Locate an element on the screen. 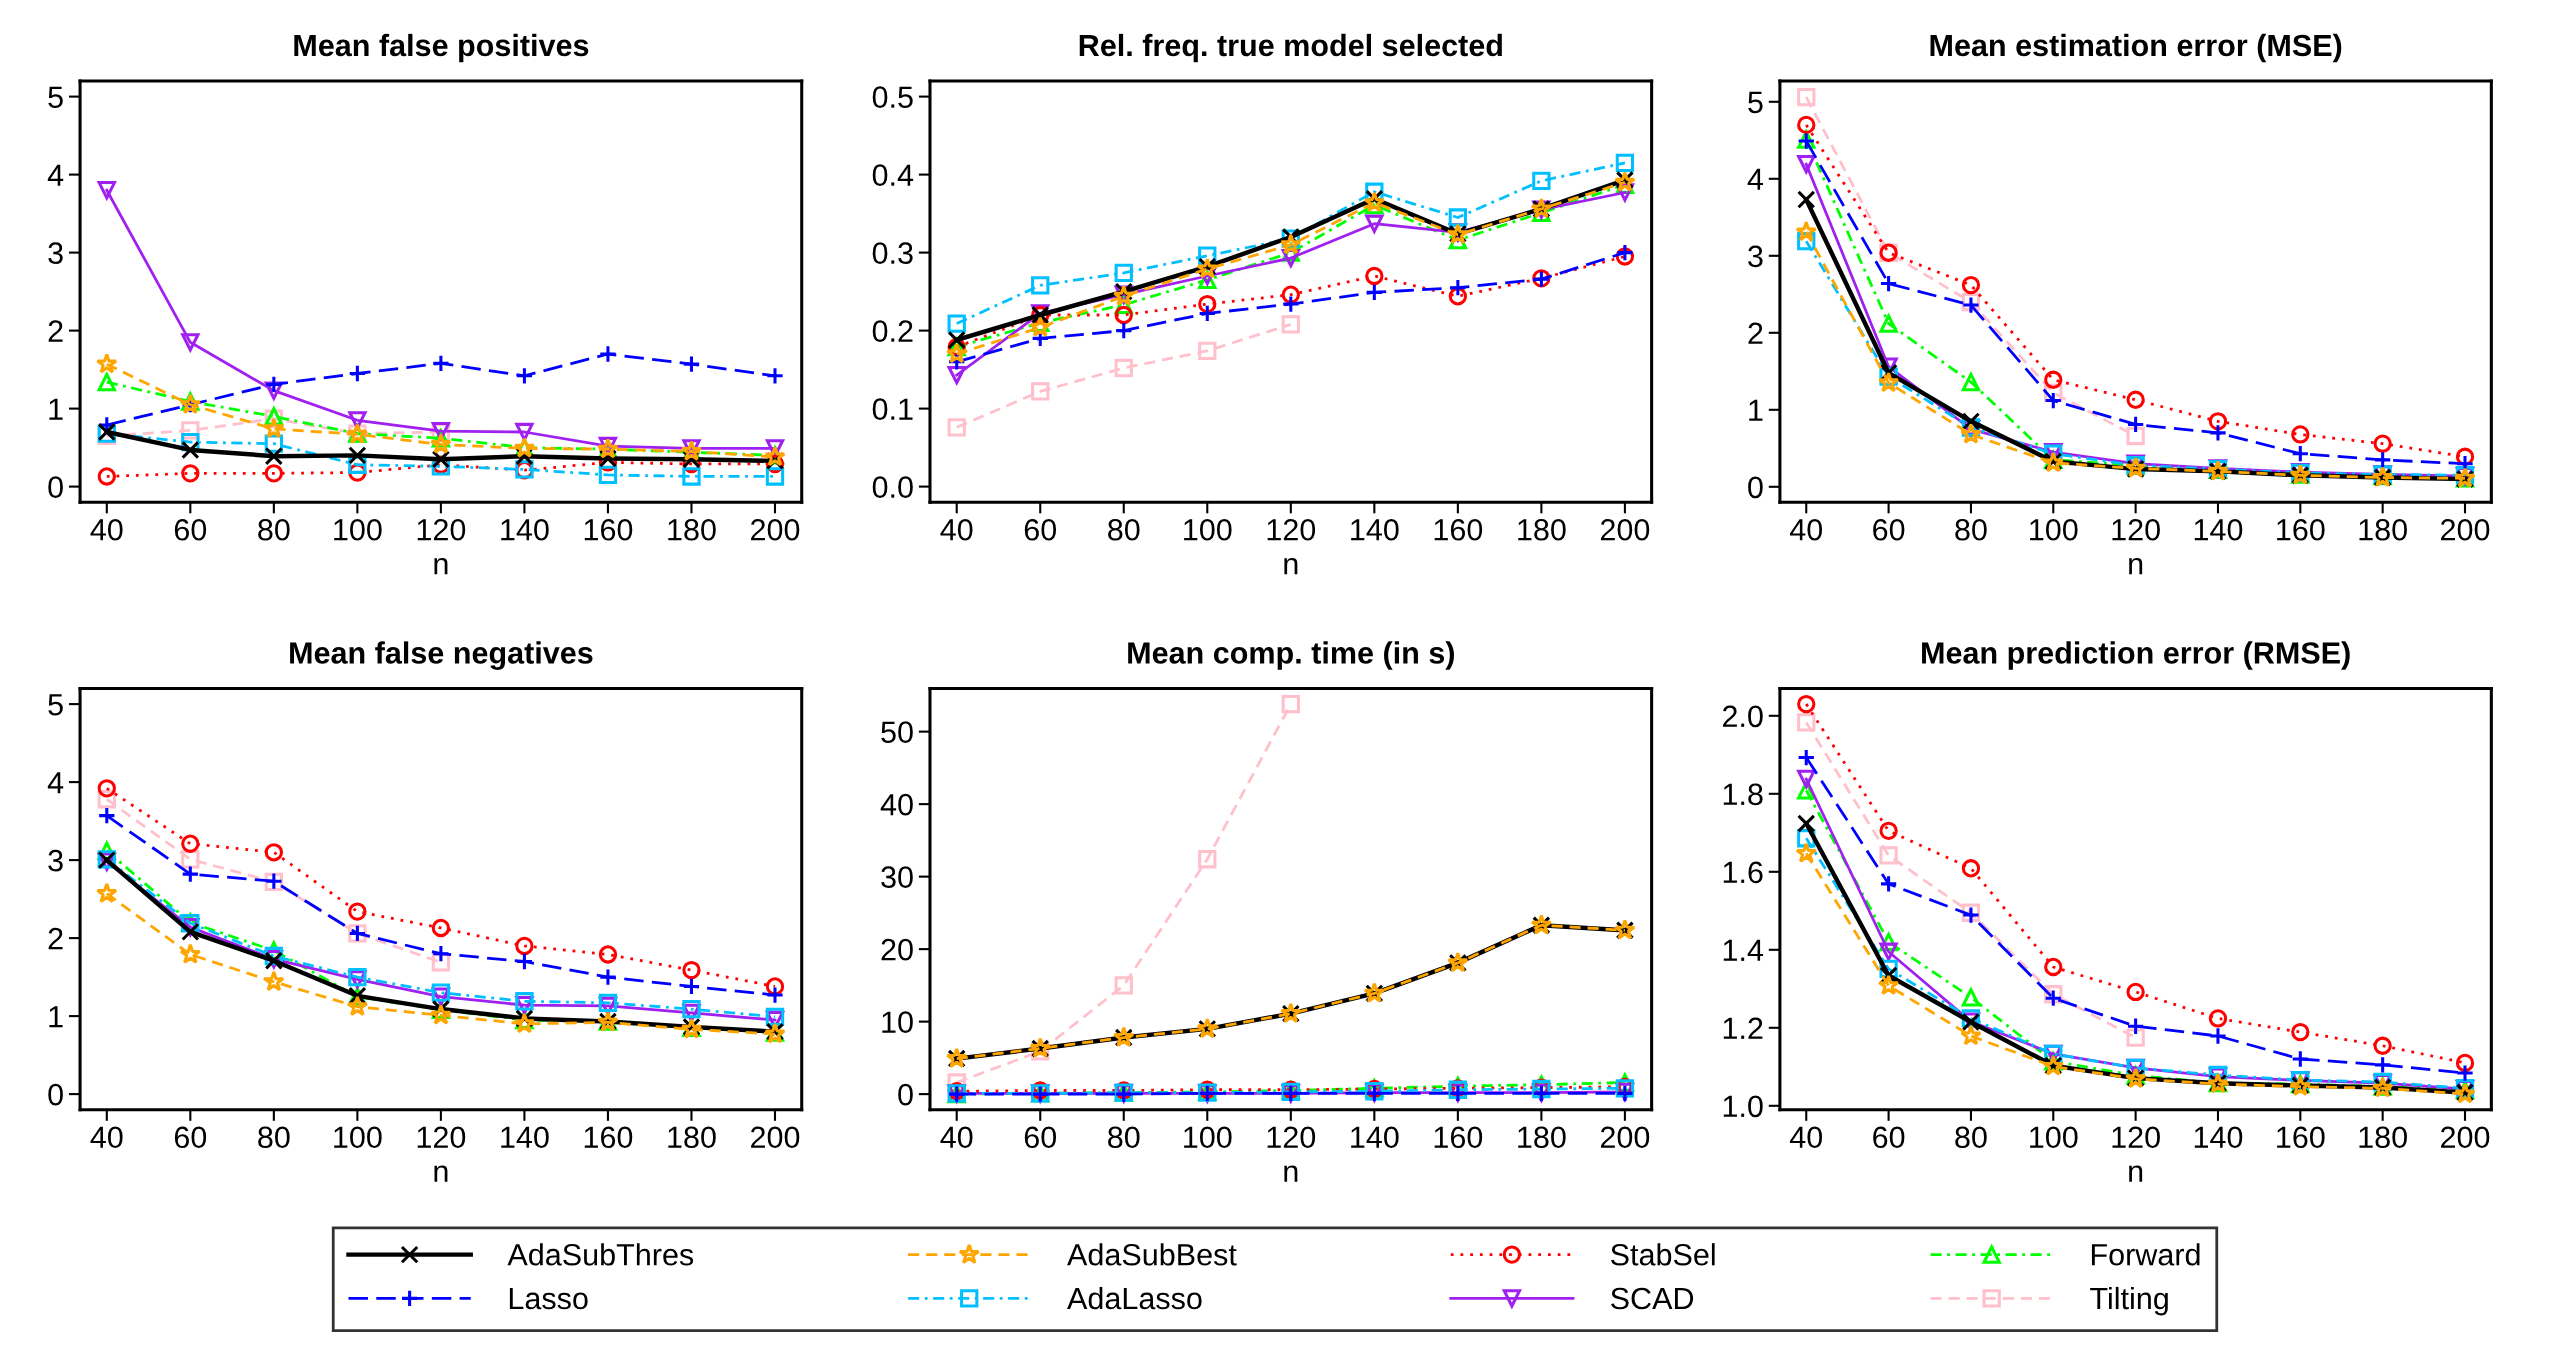 The width and height of the screenshot is (2550, 1350). y-tick-label: 40 is located at coordinates (896, 804).